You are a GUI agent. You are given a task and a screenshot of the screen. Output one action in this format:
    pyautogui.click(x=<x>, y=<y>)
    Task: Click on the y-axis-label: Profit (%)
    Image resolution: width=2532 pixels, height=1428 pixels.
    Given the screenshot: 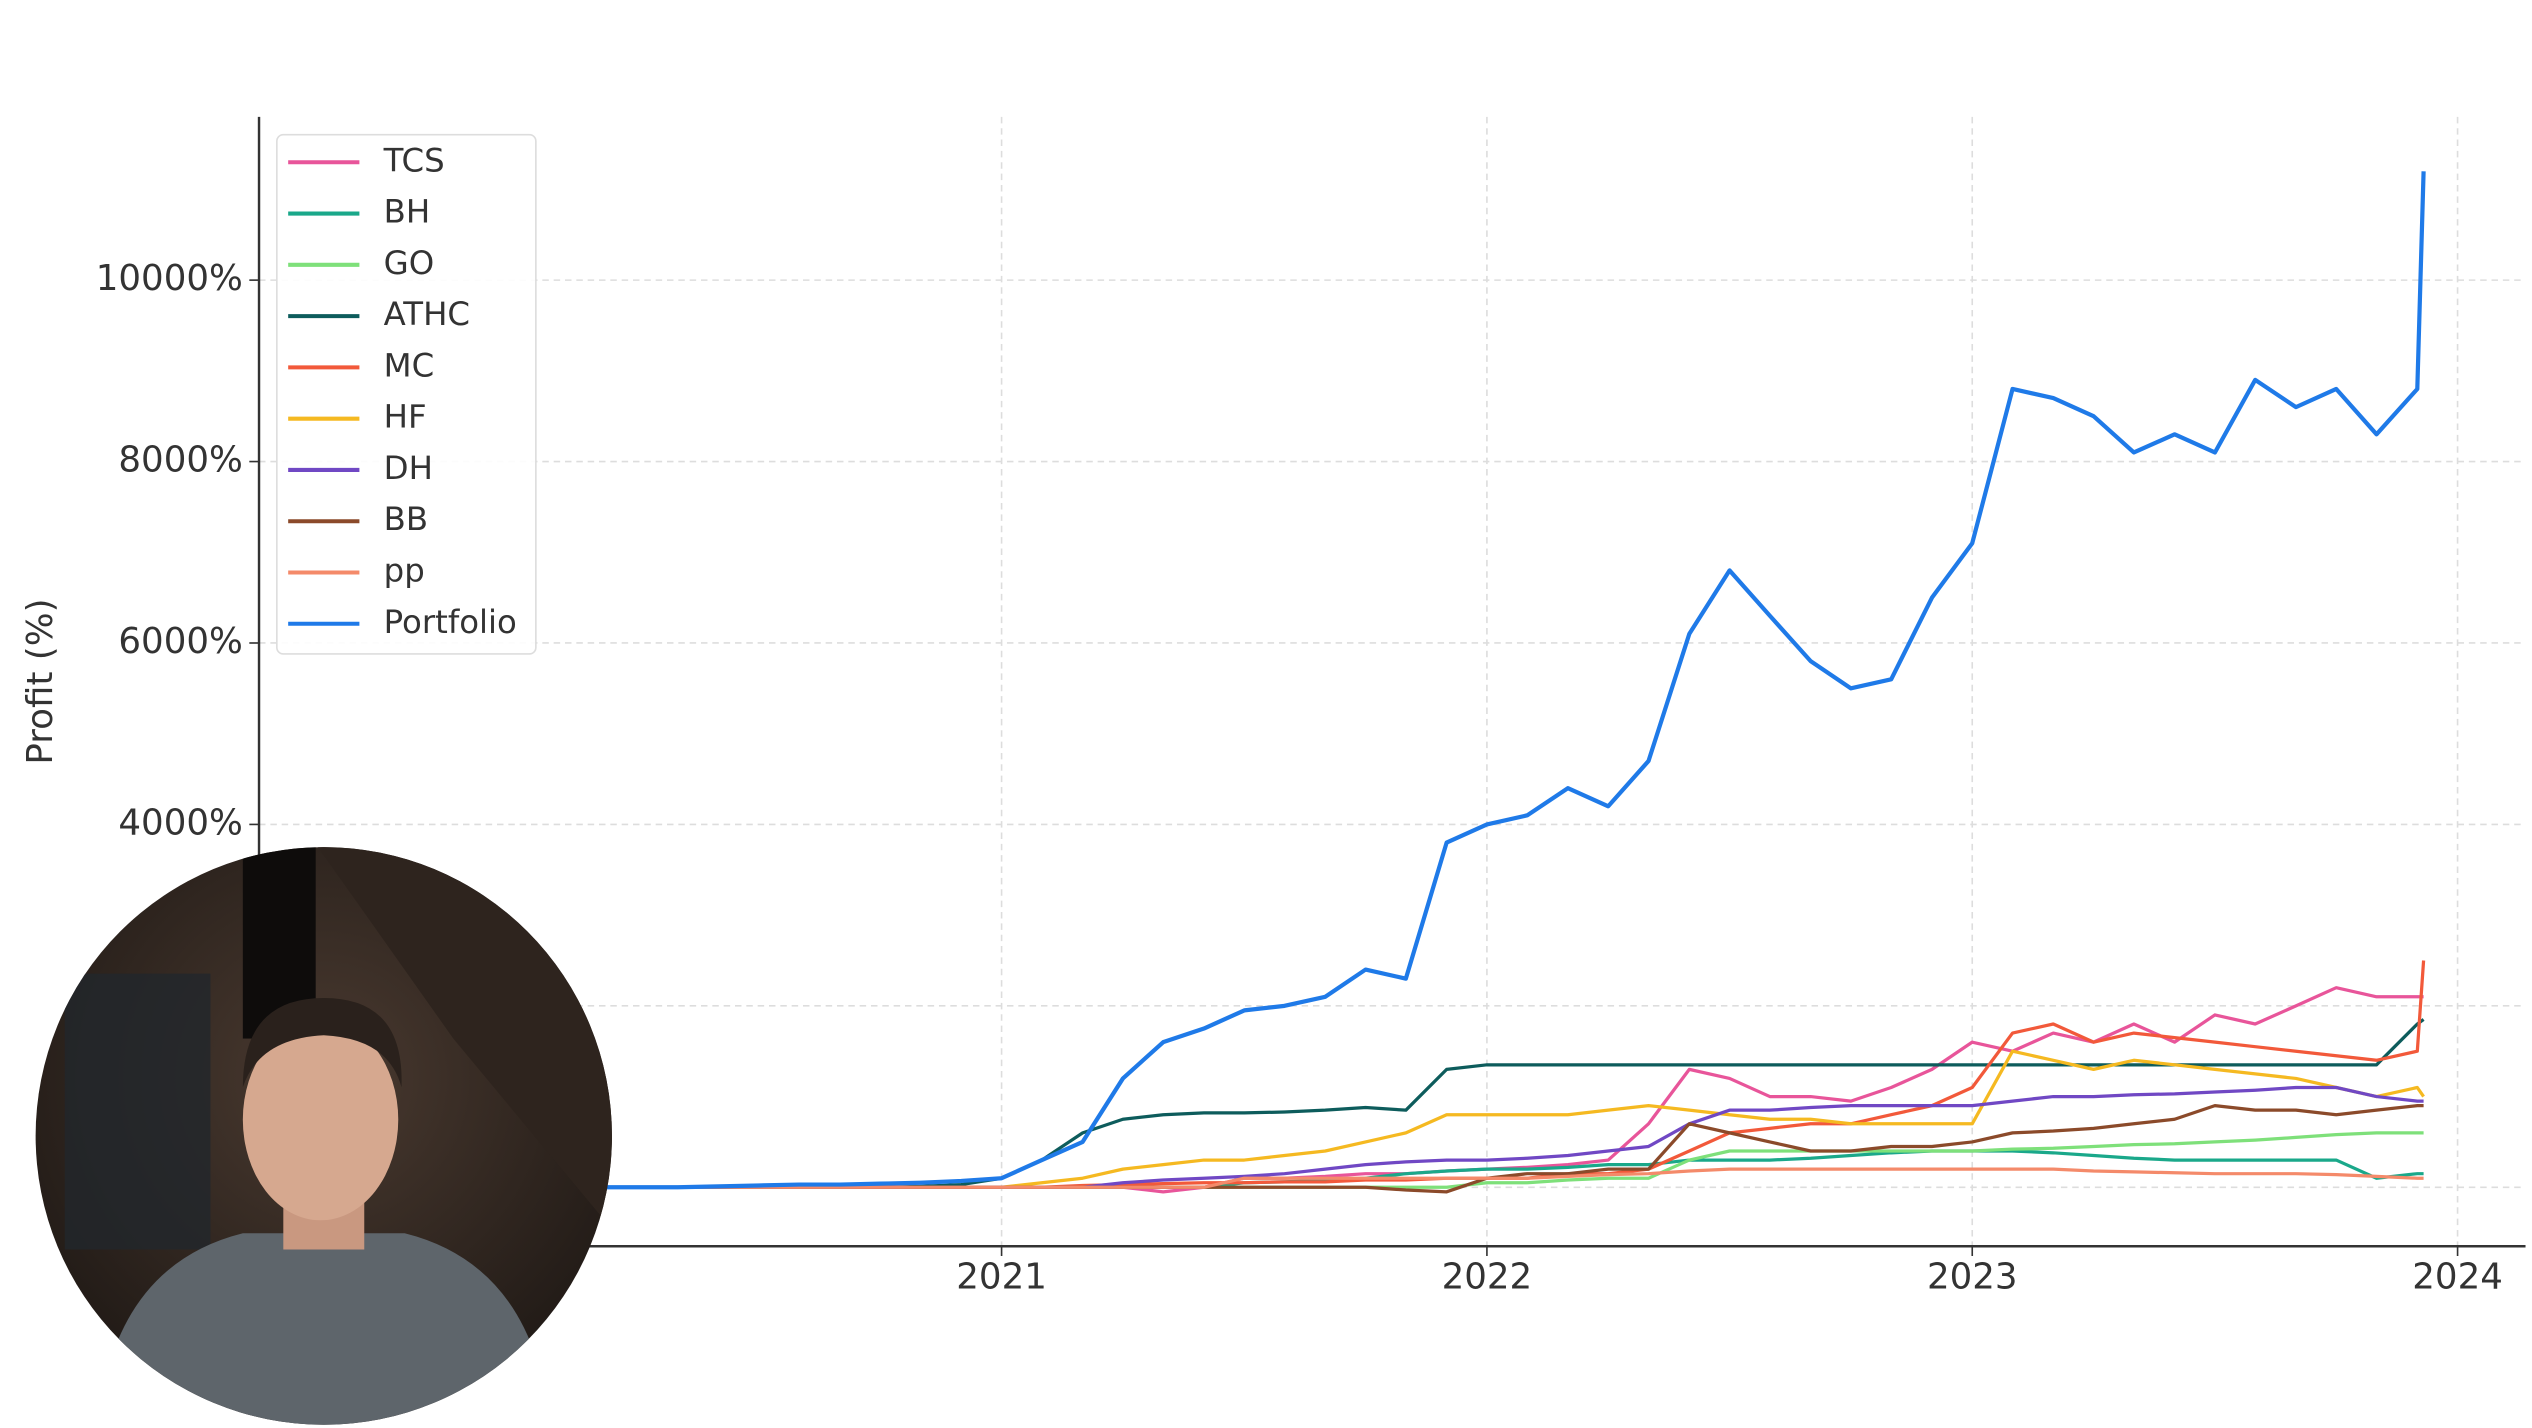 What is the action you would take?
    pyautogui.click(x=40, y=681)
    